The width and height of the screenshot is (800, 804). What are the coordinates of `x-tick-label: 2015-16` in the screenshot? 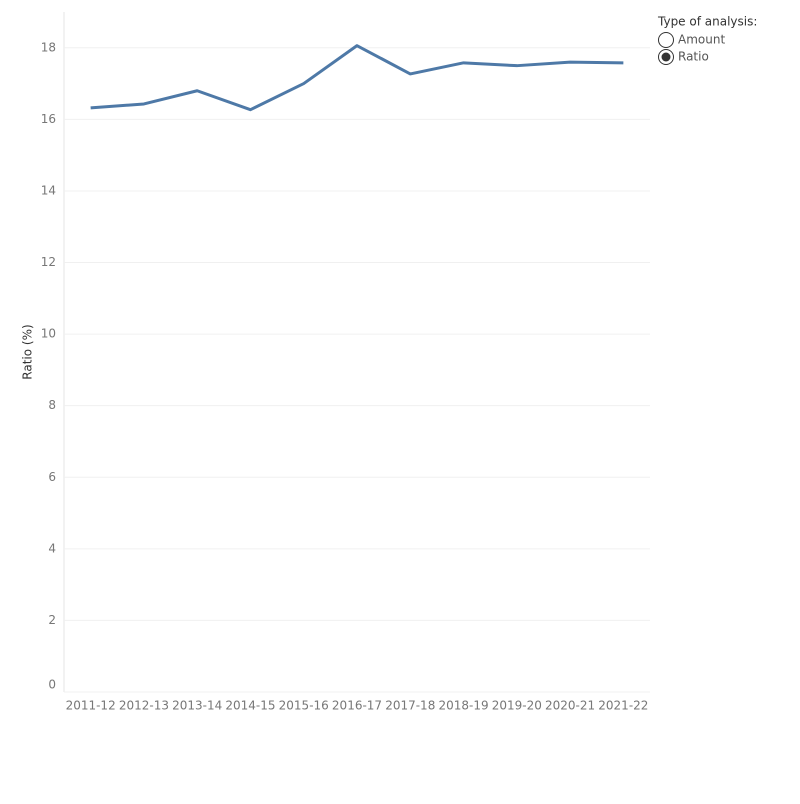 It's located at (304, 706).